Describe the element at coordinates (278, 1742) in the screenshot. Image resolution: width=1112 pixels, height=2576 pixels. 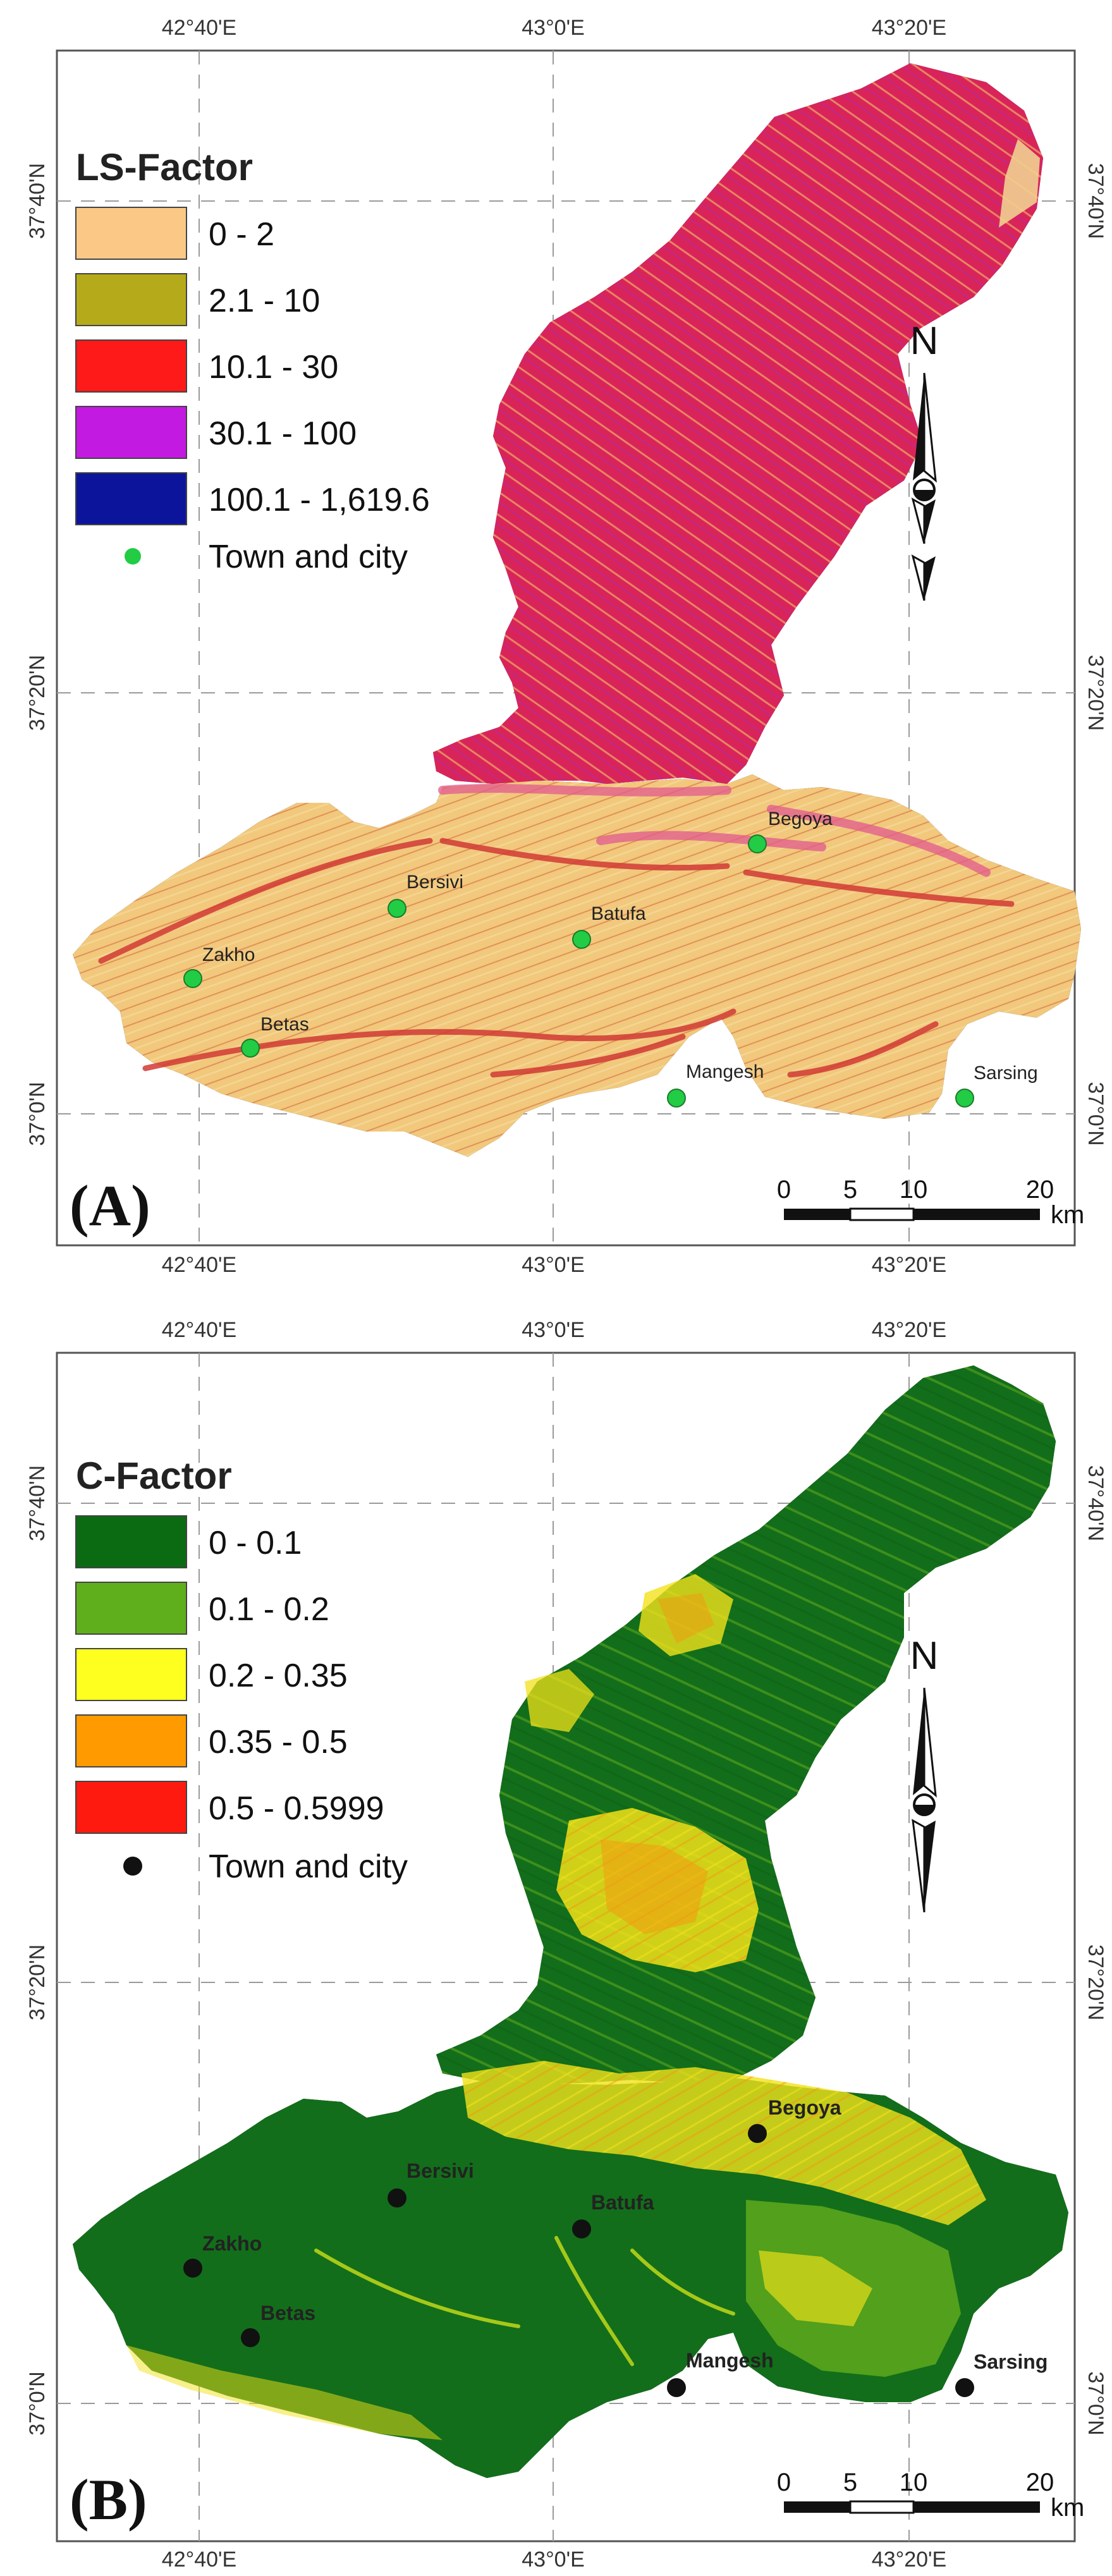
I see `legend-label: 0.35 - 0.5` at that location.